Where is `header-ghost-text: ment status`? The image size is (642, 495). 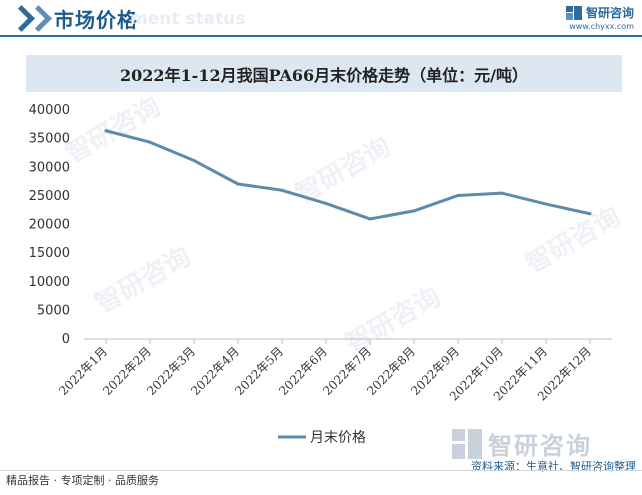 header-ghost-text: ment status is located at coordinates (188, 19).